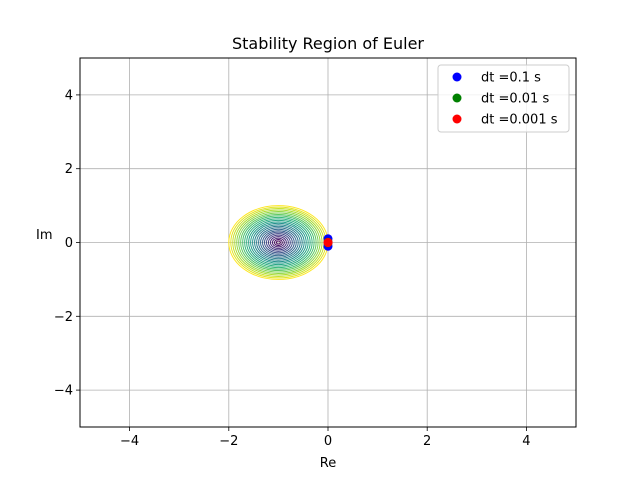 This screenshot has width=640, height=480. I want to click on x-tick-label: 2, so click(427, 441).